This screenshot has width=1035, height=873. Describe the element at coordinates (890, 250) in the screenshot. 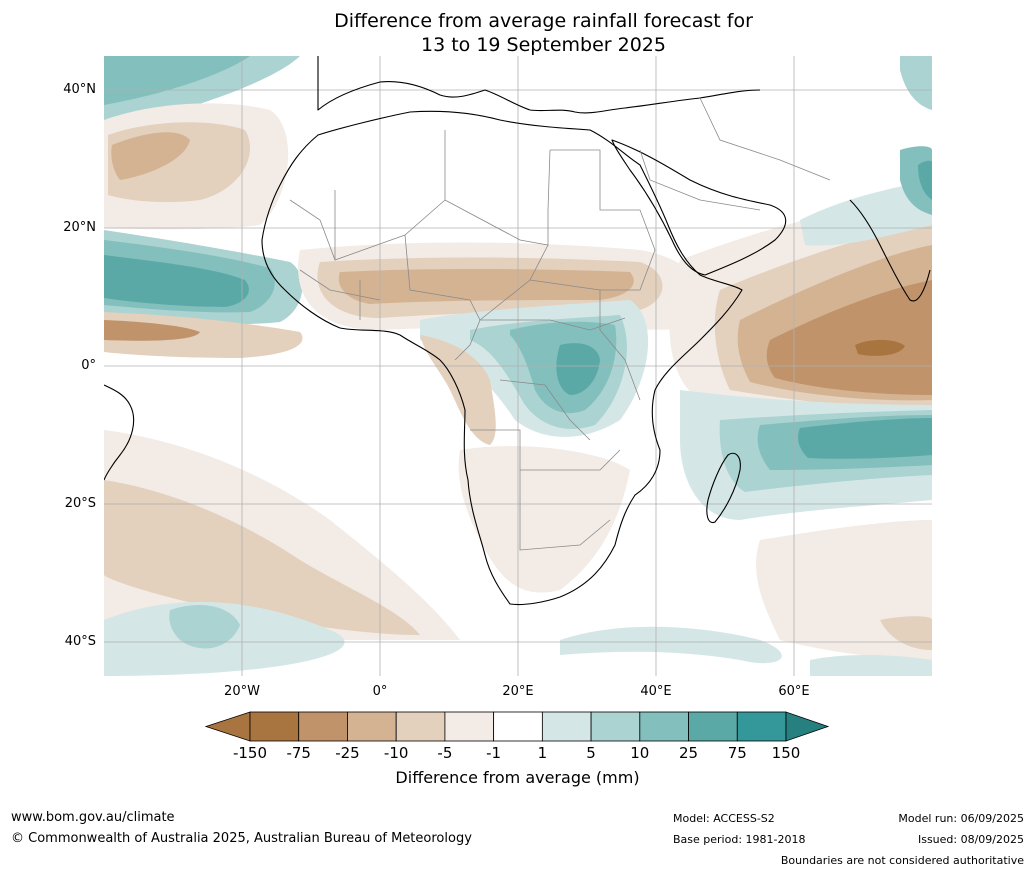

I see `india-coastline` at that location.